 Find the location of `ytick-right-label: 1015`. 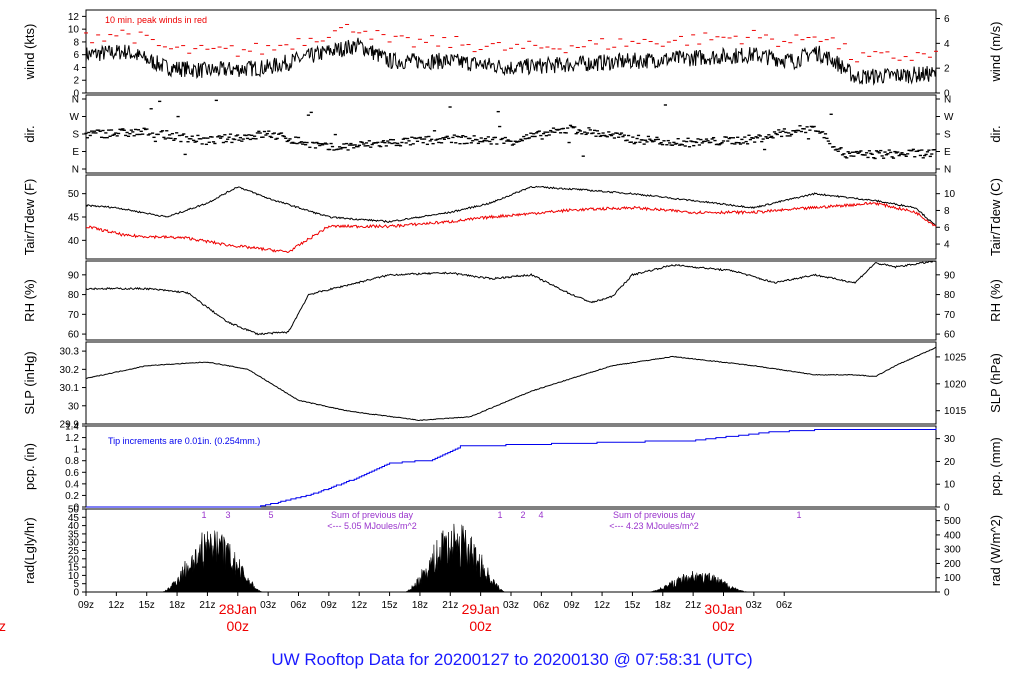

ytick-right-label: 1015 is located at coordinates (955, 411).